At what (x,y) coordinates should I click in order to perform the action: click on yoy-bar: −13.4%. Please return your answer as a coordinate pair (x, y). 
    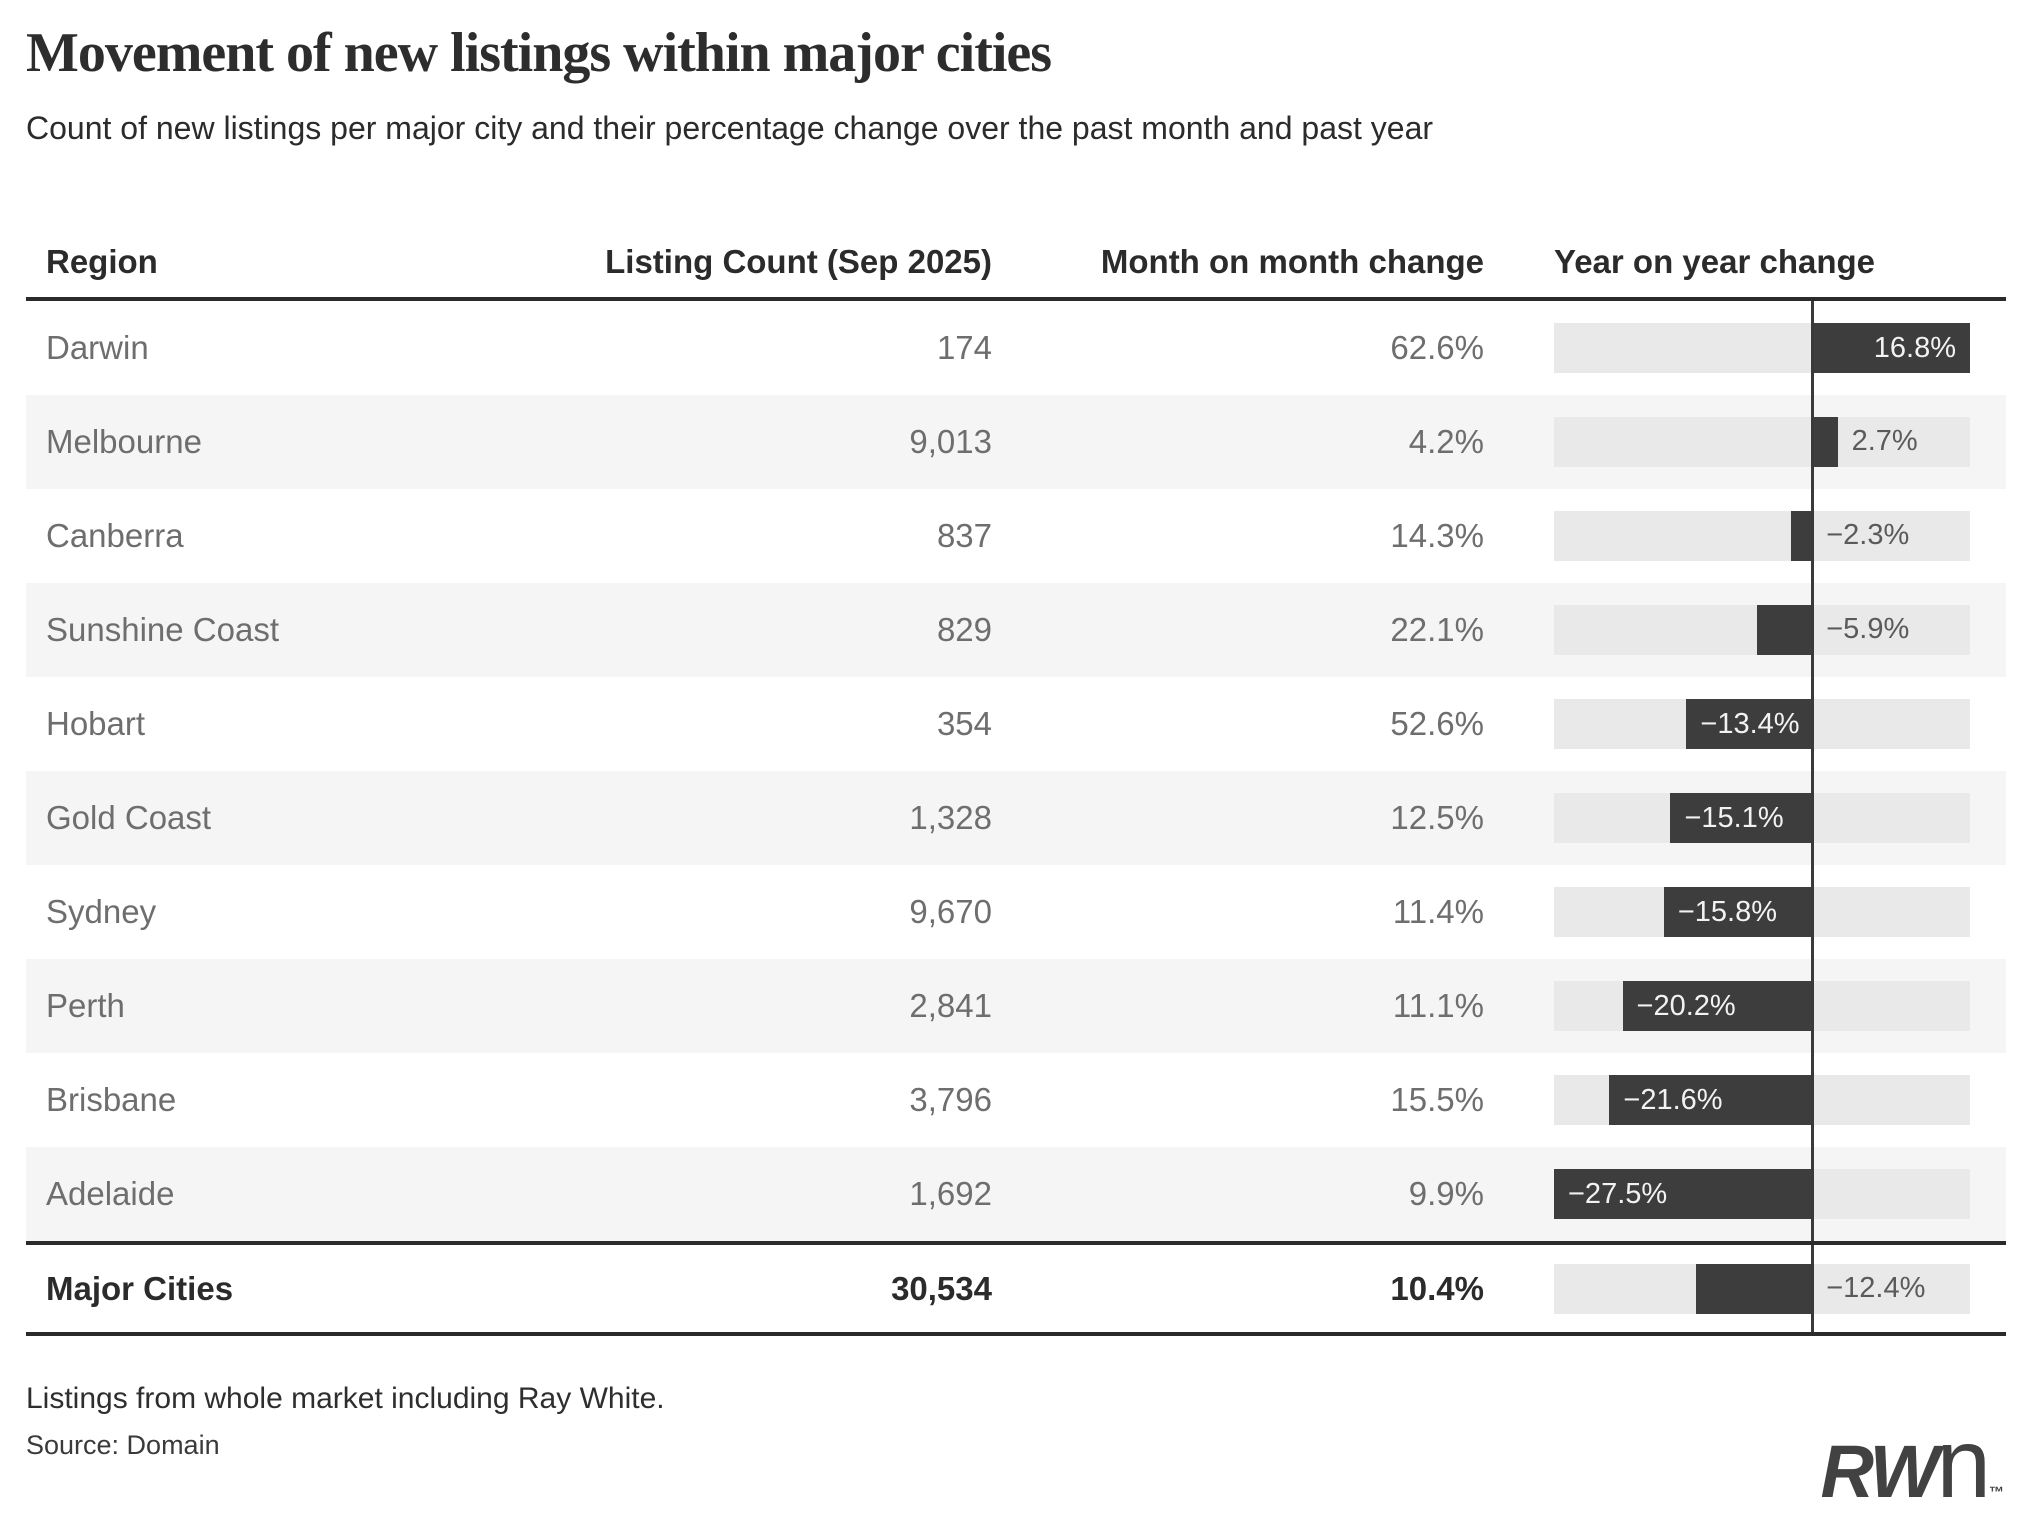
    Looking at the image, I should click on (1749, 724).